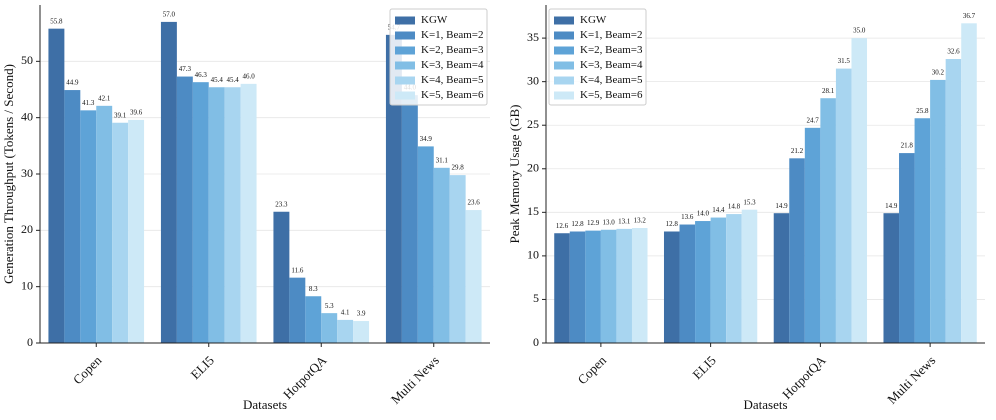 The width and height of the screenshot is (996, 420). I want to click on value-label: 31.5, so click(844, 61).